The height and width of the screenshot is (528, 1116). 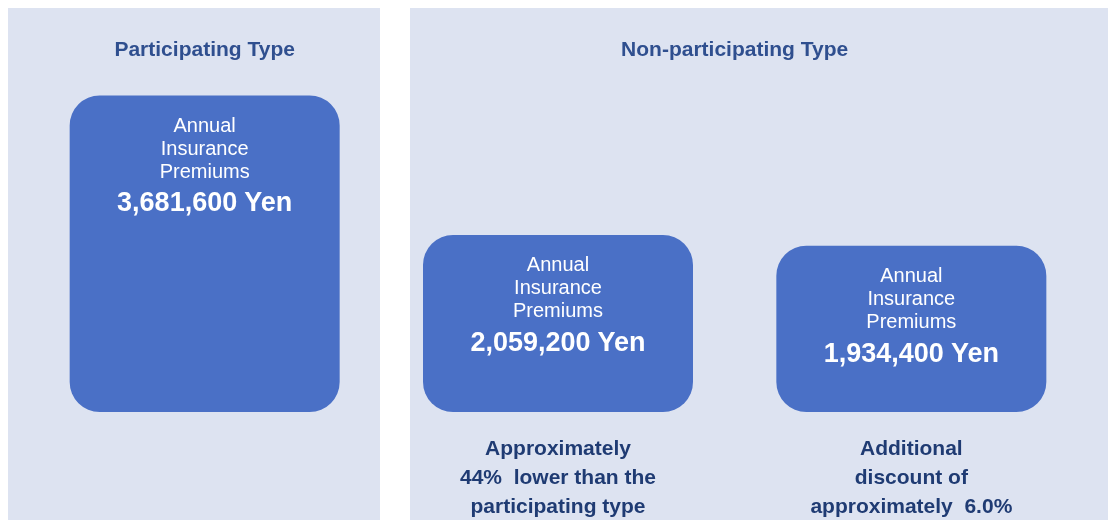 I want to click on data-label: 2,059,200 Yen, so click(x=558, y=341).